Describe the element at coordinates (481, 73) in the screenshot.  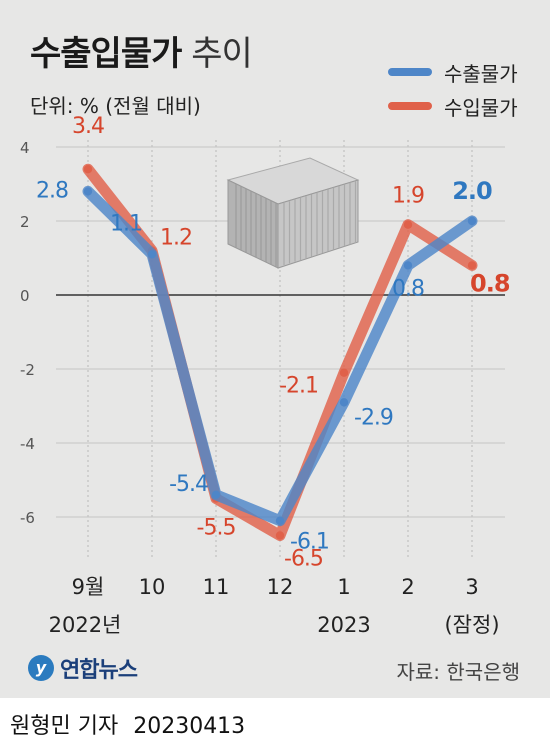
I see `legend-label-export: 수출물가` at that location.